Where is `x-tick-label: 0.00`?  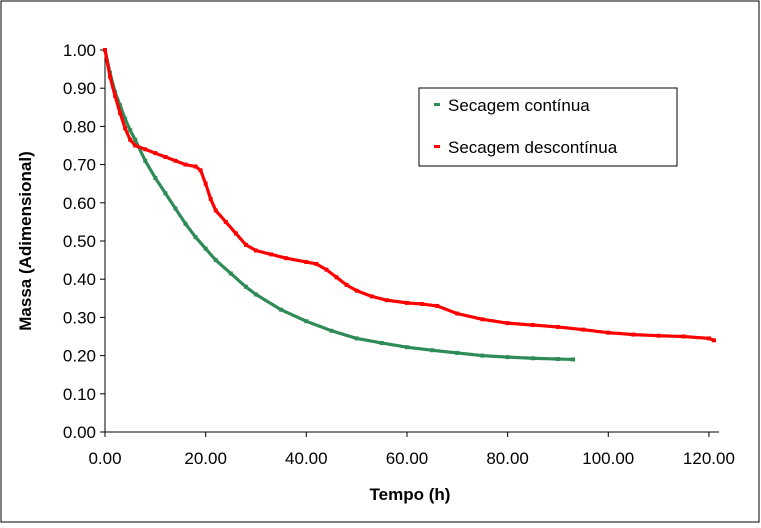 x-tick-label: 0.00 is located at coordinates (104, 458).